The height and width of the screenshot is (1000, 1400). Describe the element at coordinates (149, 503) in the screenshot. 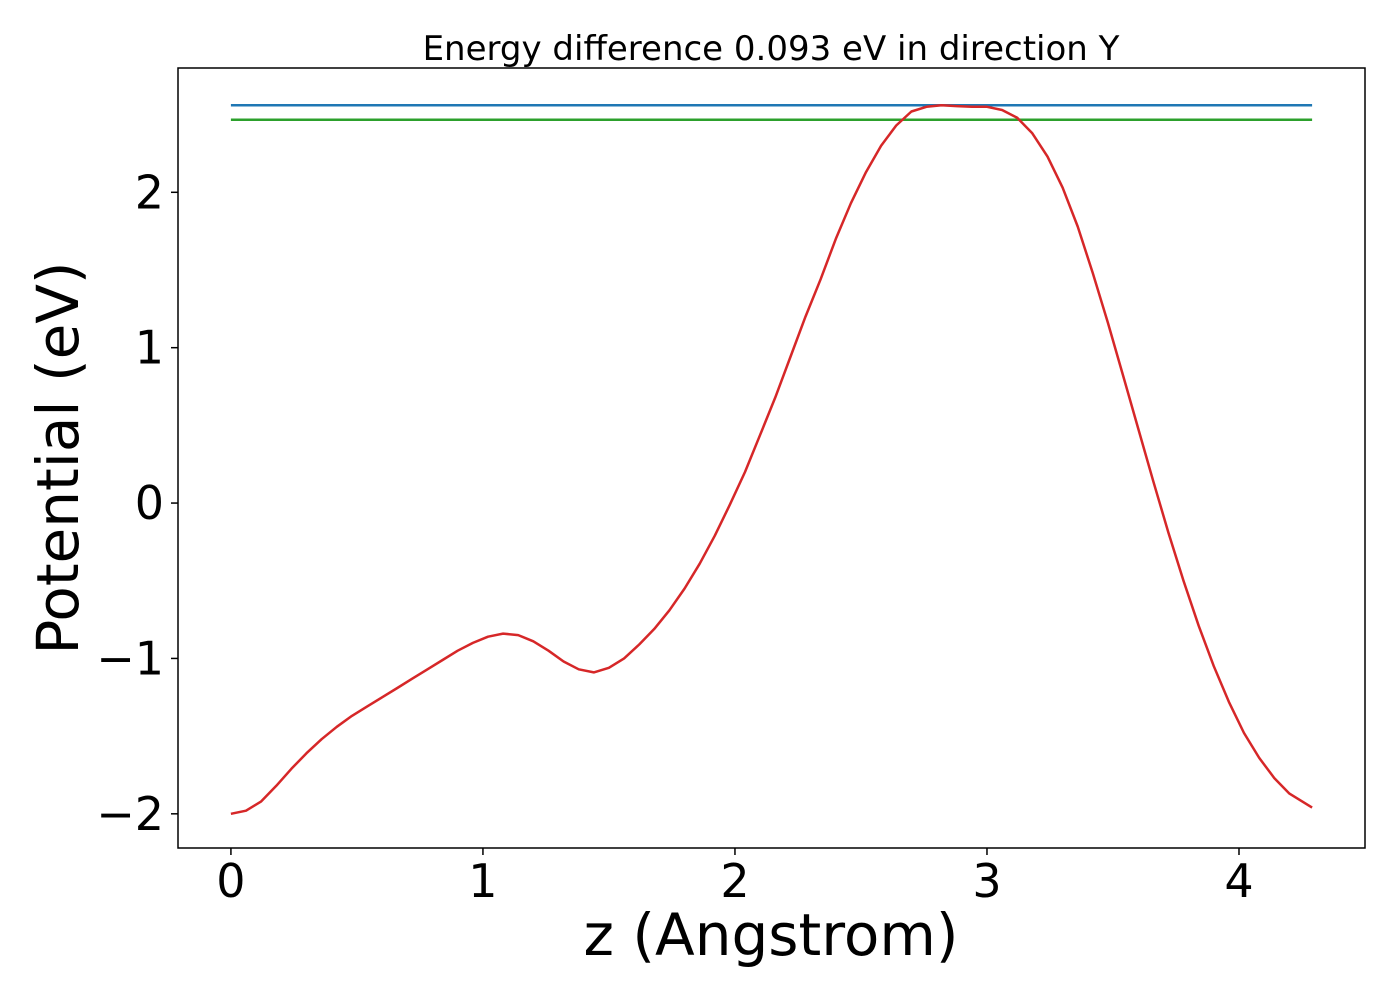

I see `y-tick-label: 0` at that location.